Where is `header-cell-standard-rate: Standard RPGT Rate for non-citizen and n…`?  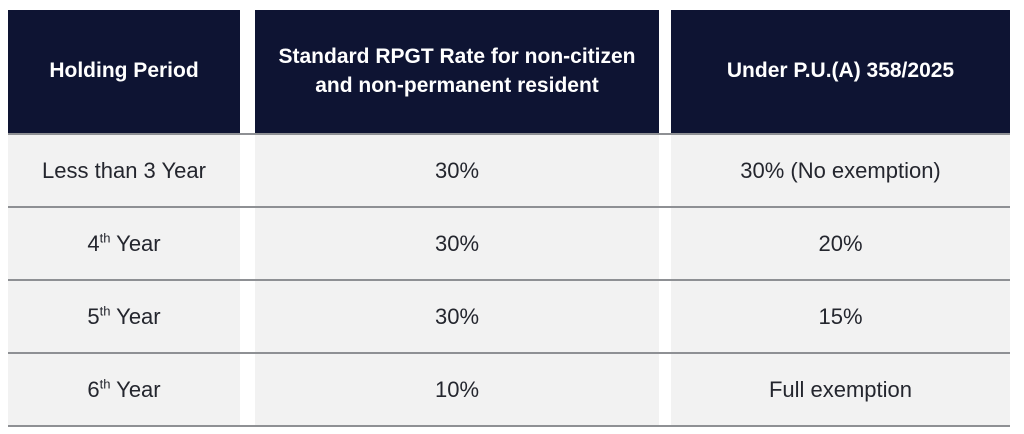 header-cell-standard-rate: Standard RPGT Rate for non-citizen and n… is located at coordinates (457, 71).